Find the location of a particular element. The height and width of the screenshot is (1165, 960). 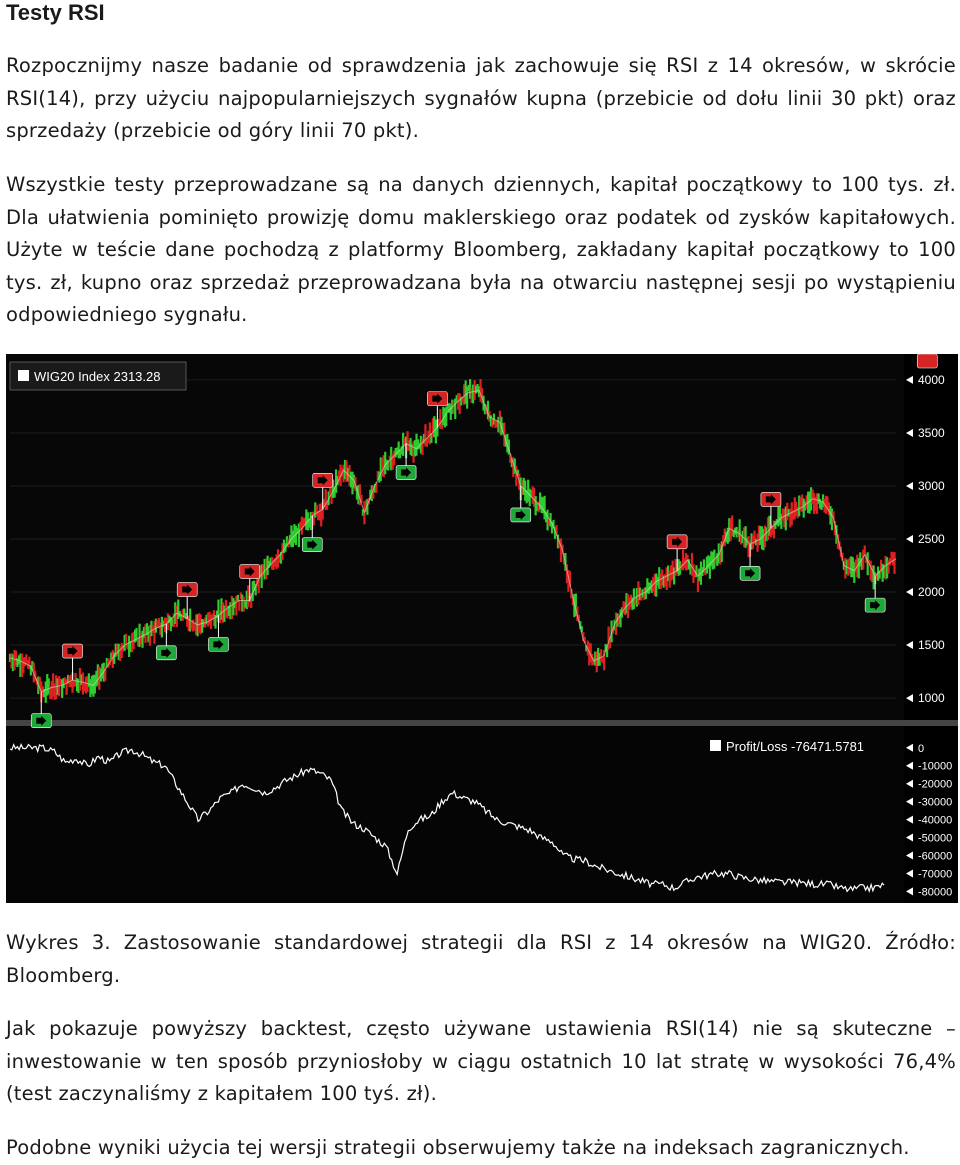

pnl-legend-label: Profit/Loss -76471.5781 is located at coordinates (795, 746).